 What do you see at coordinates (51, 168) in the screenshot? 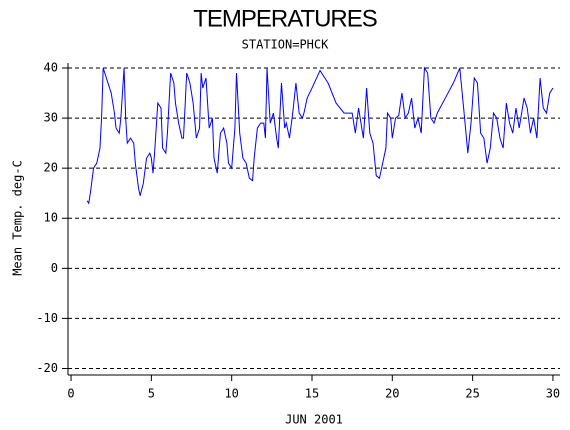
I see `y-tick-label: 20` at bounding box center [51, 168].